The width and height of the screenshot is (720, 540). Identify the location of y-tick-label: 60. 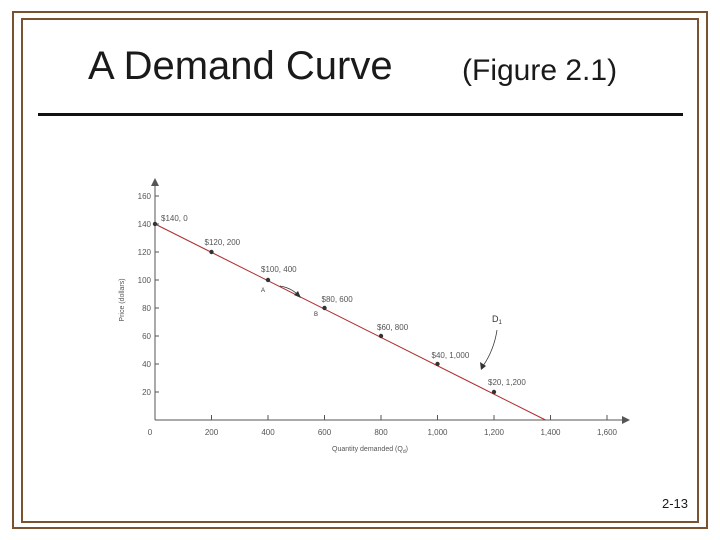
(146, 336).